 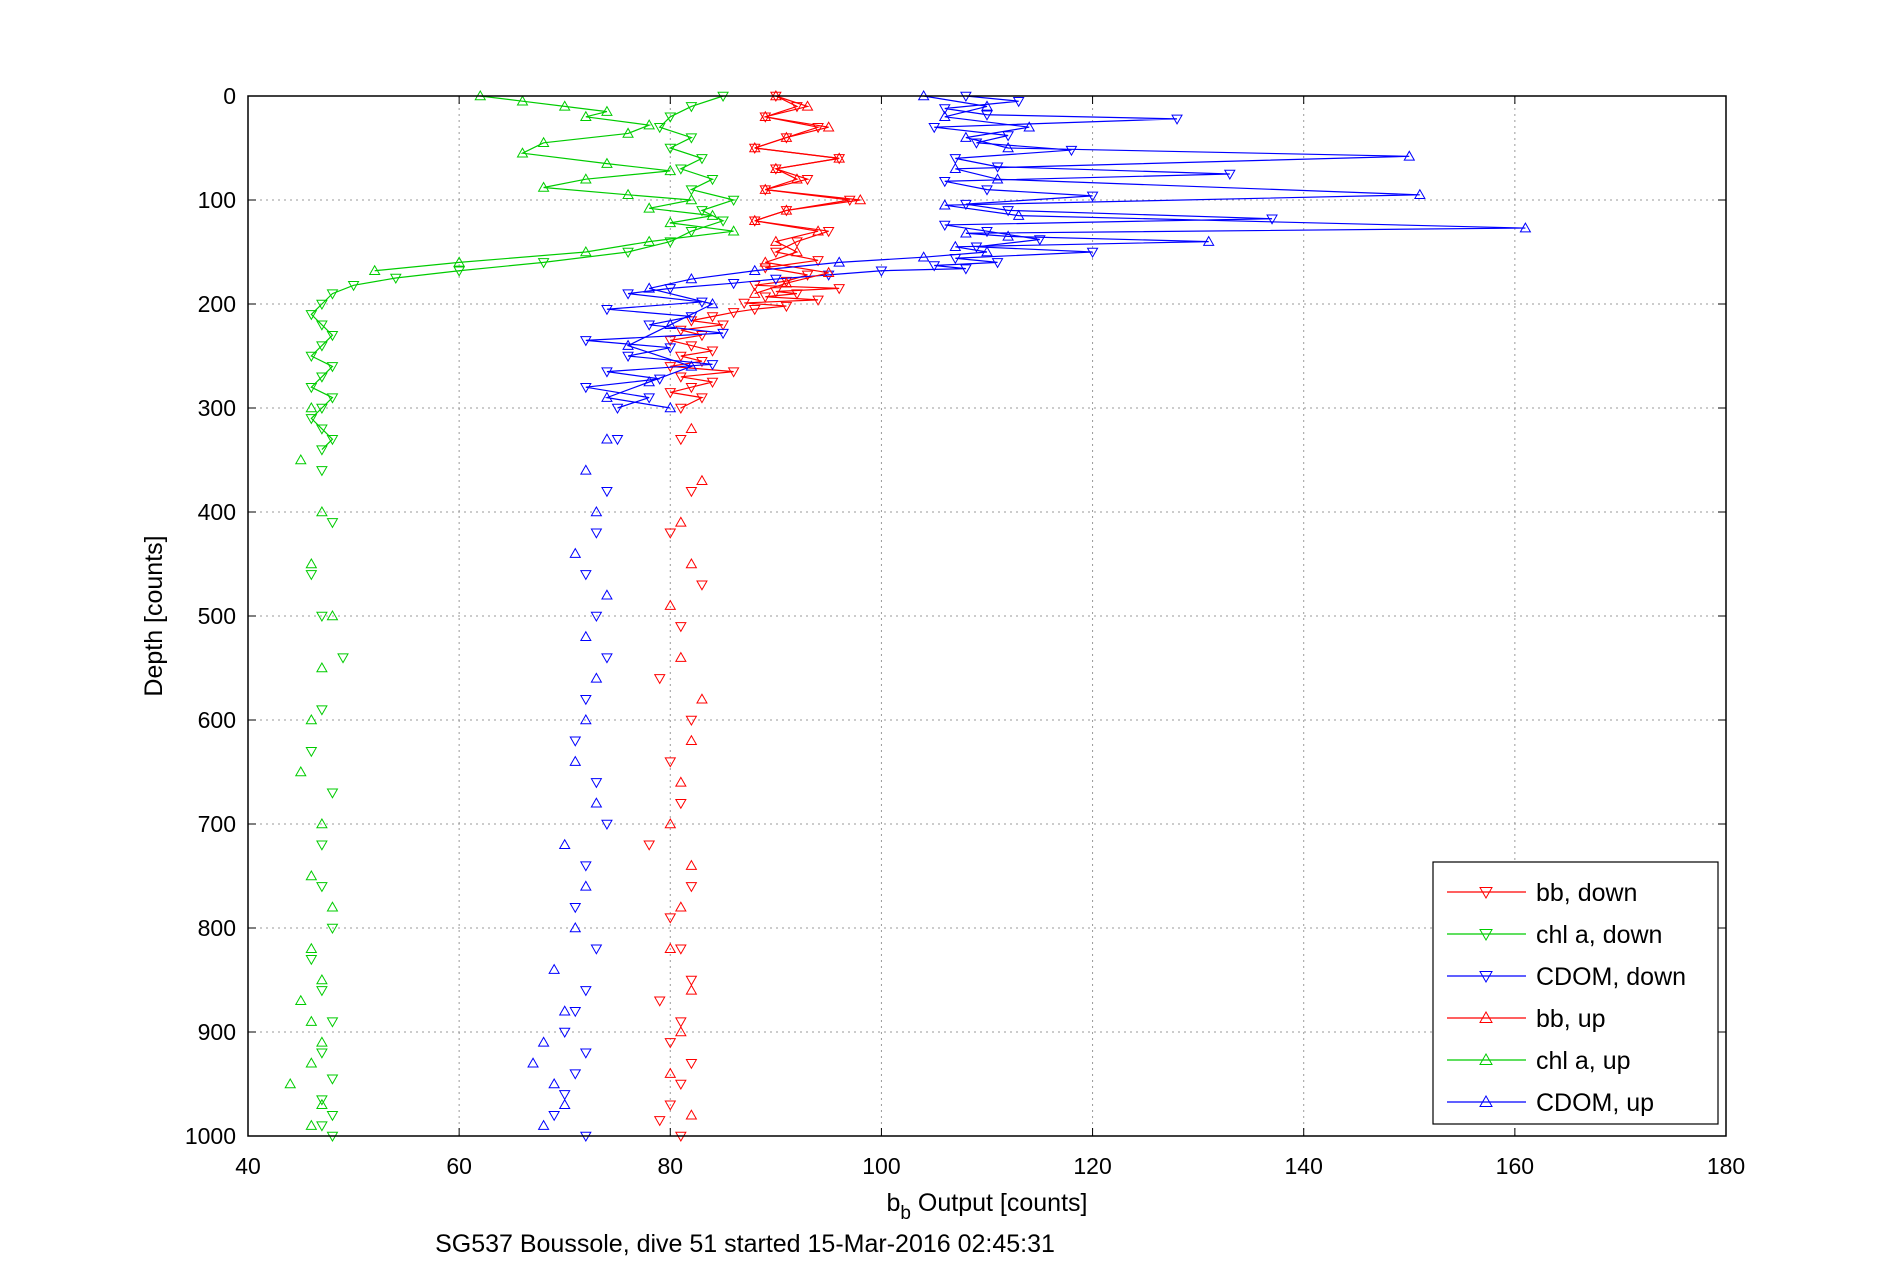 What do you see at coordinates (987, 1206) in the screenshot?
I see `x-axis-label: bb Output [counts]` at bounding box center [987, 1206].